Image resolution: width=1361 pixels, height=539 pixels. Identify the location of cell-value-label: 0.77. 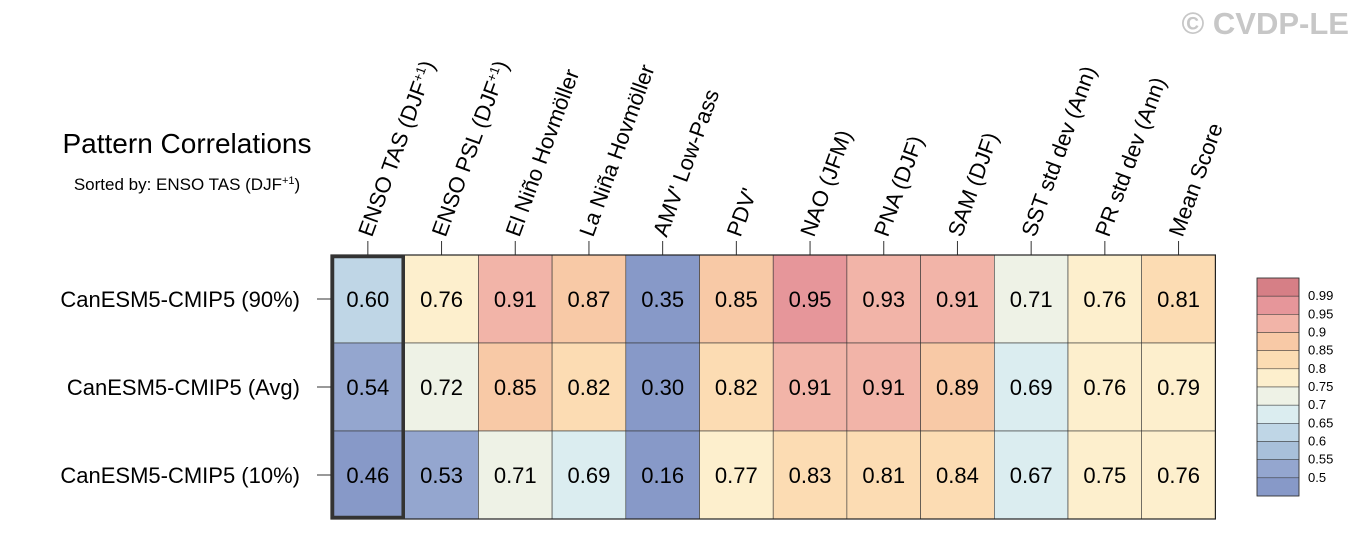
(736, 475).